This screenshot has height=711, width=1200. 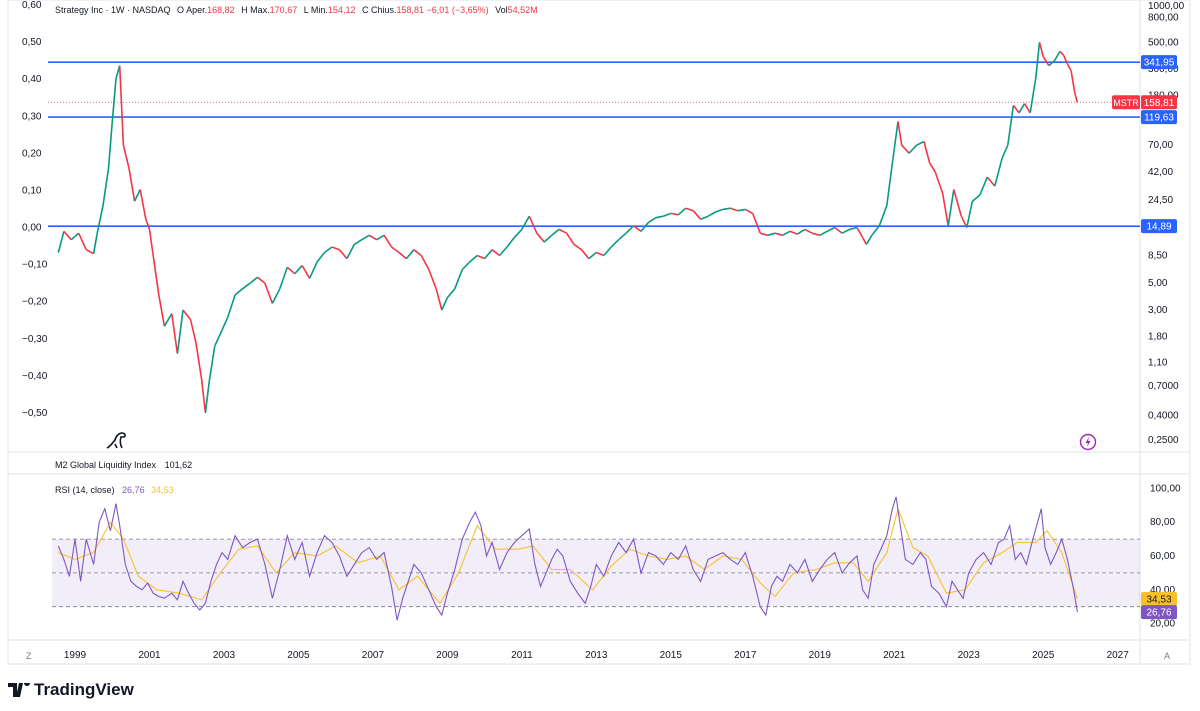 What do you see at coordinates (596, 655) in the screenshot?
I see `time-axis-tick-label: 2013` at bounding box center [596, 655].